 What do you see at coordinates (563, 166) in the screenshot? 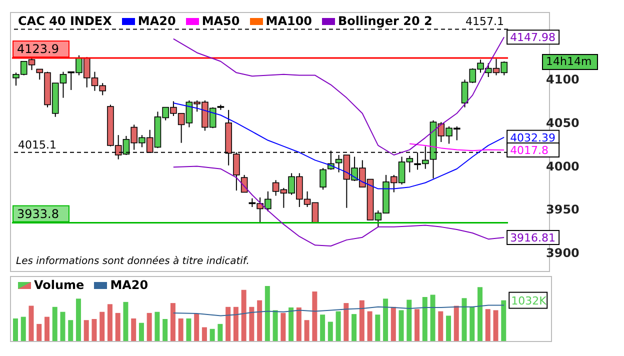
I see `y-tick-label: 4000` at bounding box center [563, 166].